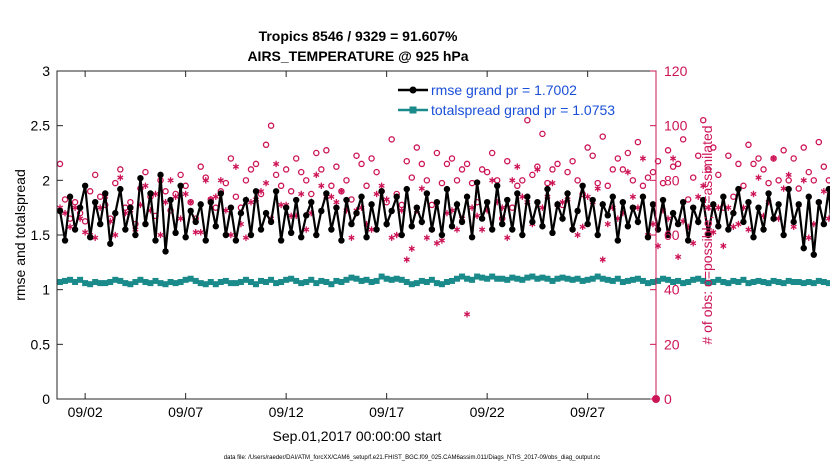 The width and height of the screenshot is (830, 470). What do you see at coordinates (41, 344) in the screenshot?
I see `left-y-tick-label: 0.5` at bounding box center [41, 344].